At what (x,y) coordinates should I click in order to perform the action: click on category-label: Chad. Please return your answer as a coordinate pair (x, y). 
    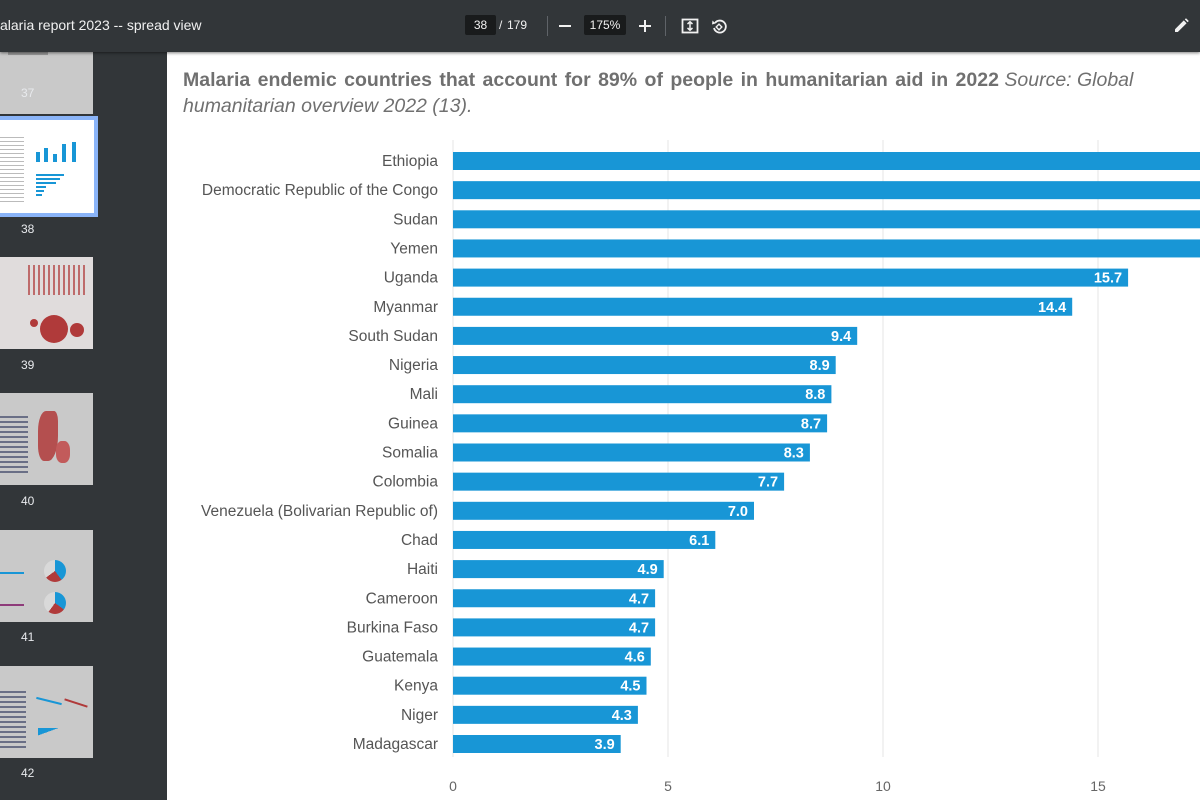
    Looking at the image, I should click on (419, 540).